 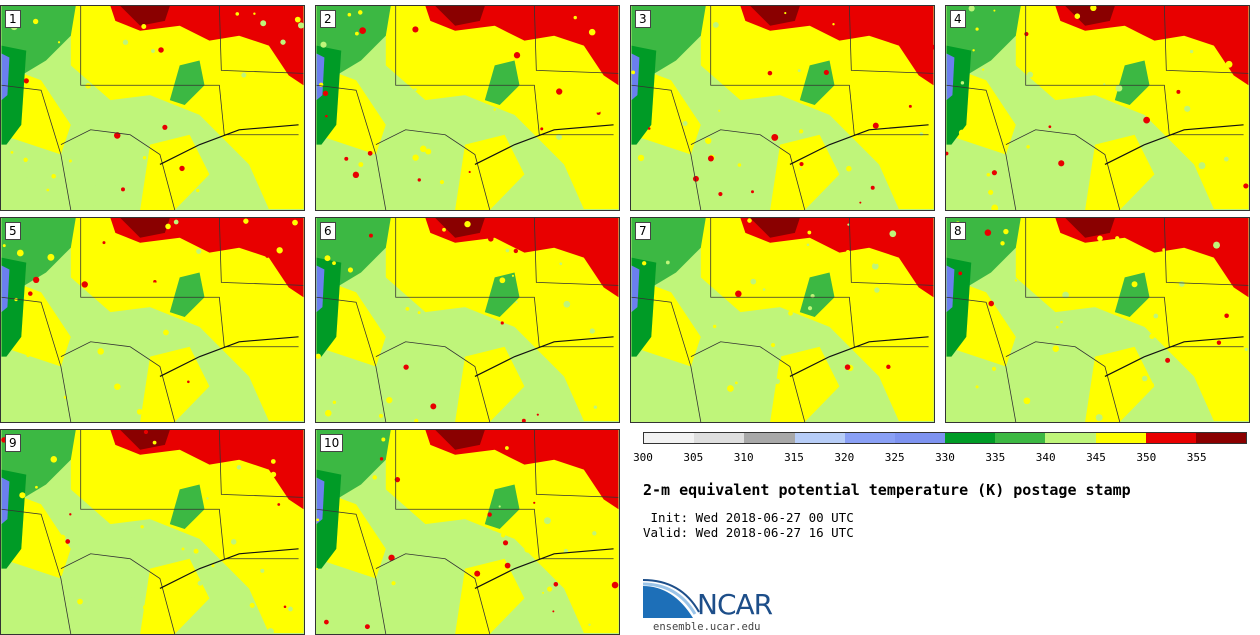 What do you see at coordinates (844, 457) in the screenshot?
I see `colorbar-tick-label: 320` at bounding box center [844, 457].